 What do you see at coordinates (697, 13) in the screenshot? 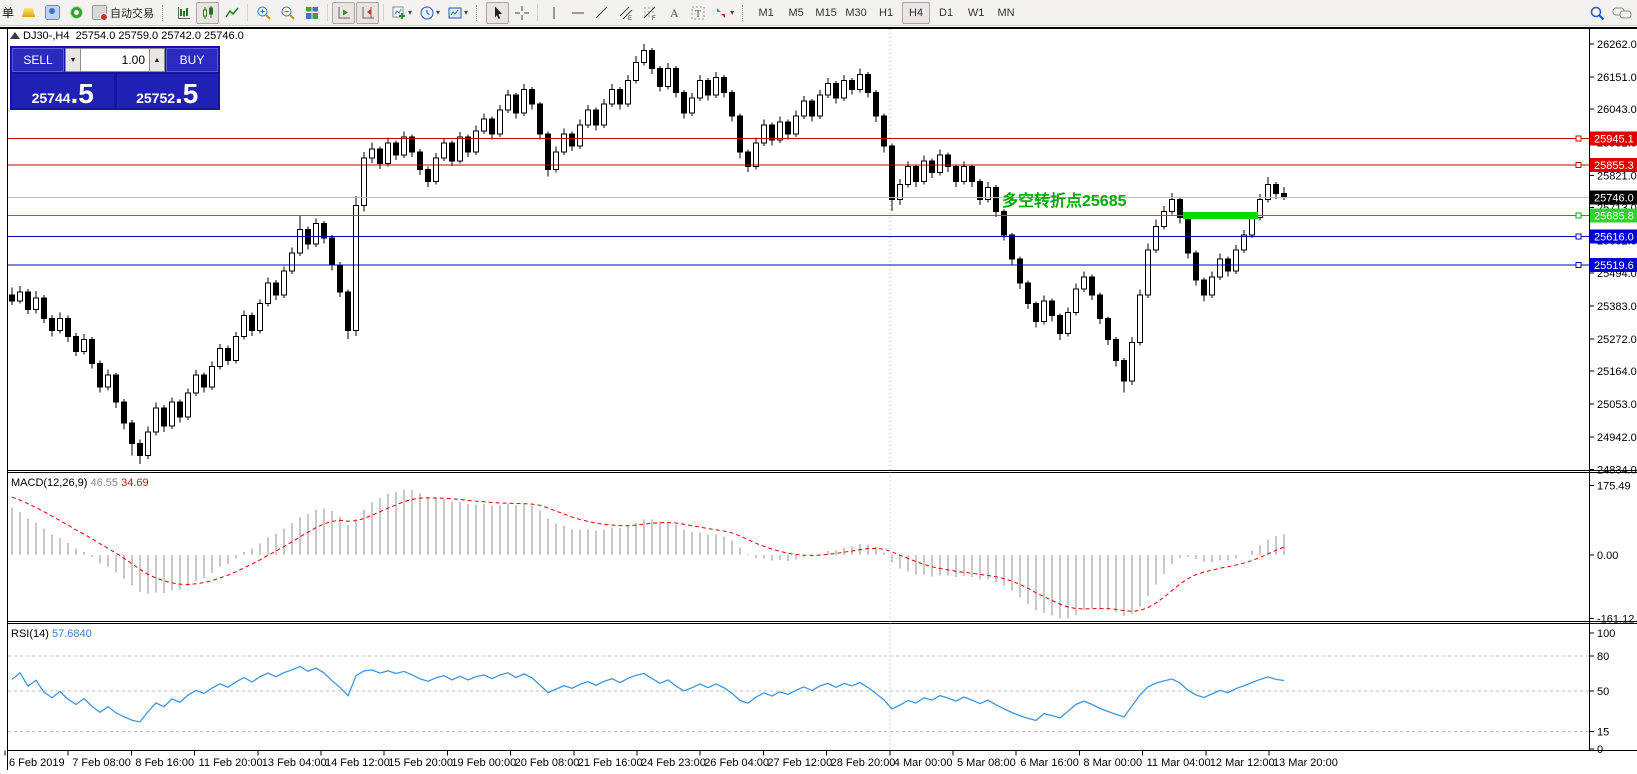
I see `text-label-icon: T` at bounding box center [697, 13].